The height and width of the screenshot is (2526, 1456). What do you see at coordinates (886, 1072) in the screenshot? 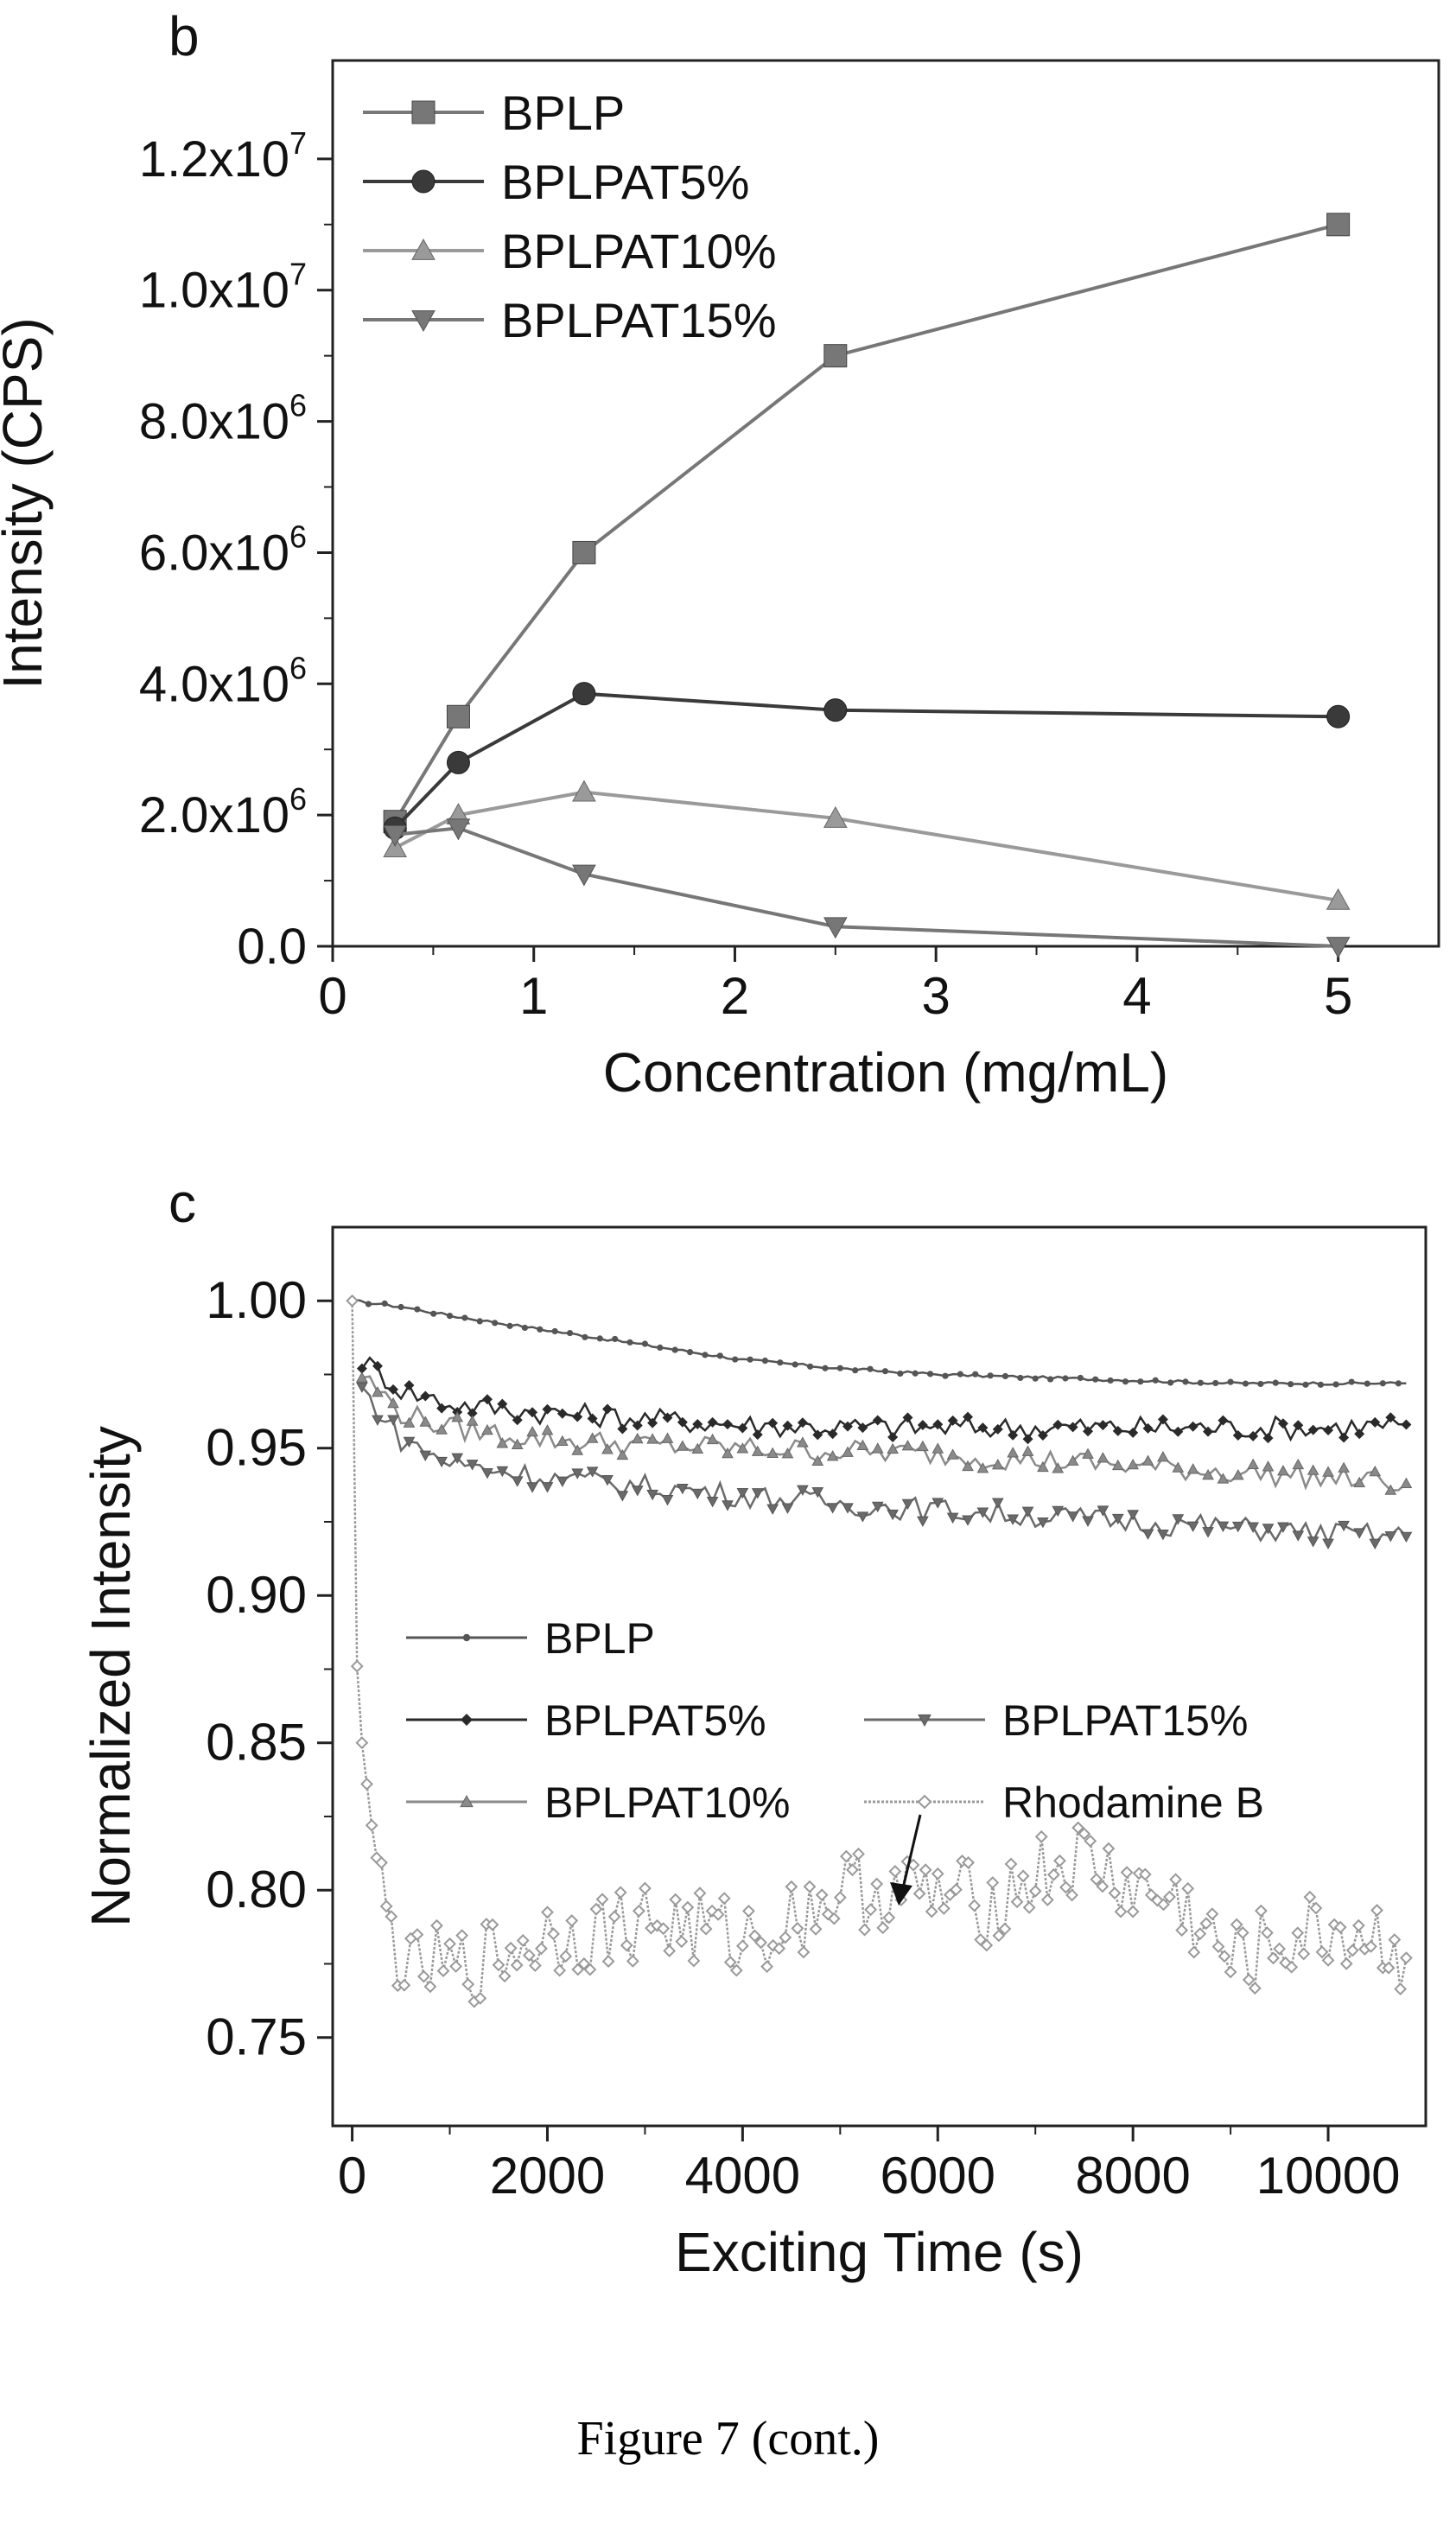
I see `x-axis-title: Concentration (mg/mL)` at bounding box center [886, 1072].